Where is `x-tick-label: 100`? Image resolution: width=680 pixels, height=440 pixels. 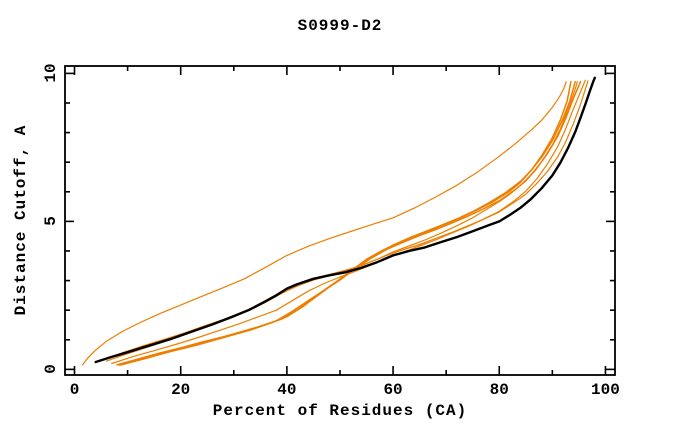 x-tick-label: 100 is located at coordinates (605, 390).